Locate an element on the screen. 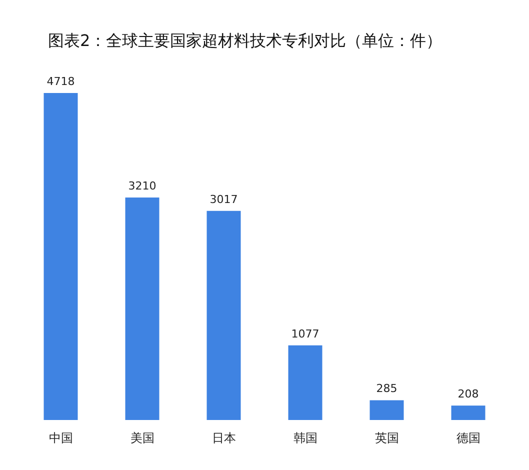  data-label: 208 is located at coordinates (468, 394).